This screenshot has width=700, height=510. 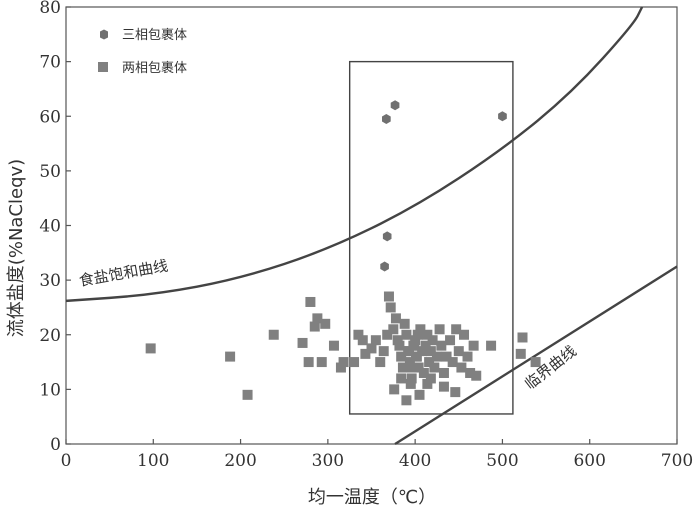 I want to click on x-tick-label: 200, so click(x=240, y=461).